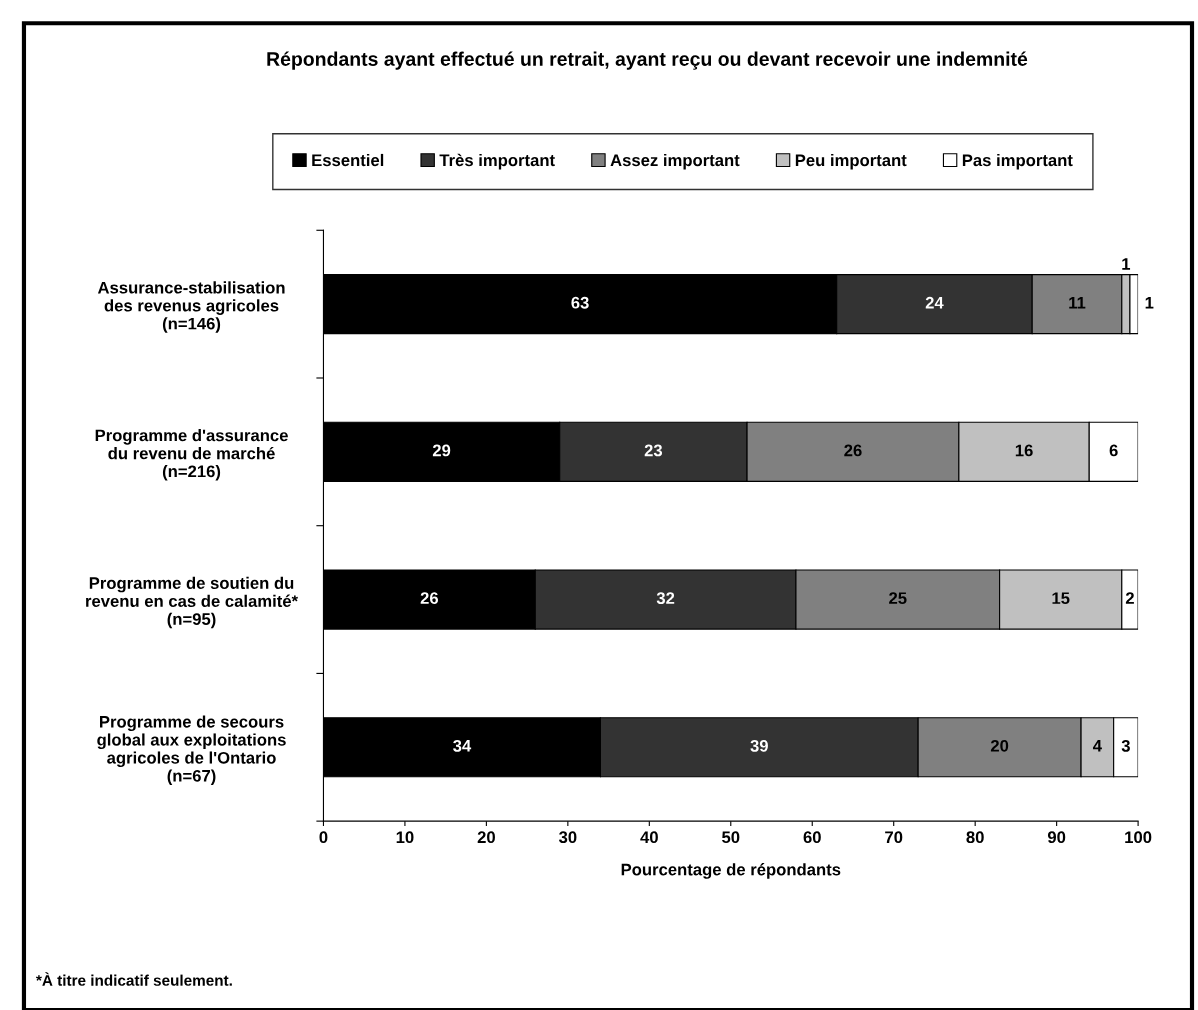 The image size is (1198, 1010). I want to click on legend-label: Très important, so click(497, 161).